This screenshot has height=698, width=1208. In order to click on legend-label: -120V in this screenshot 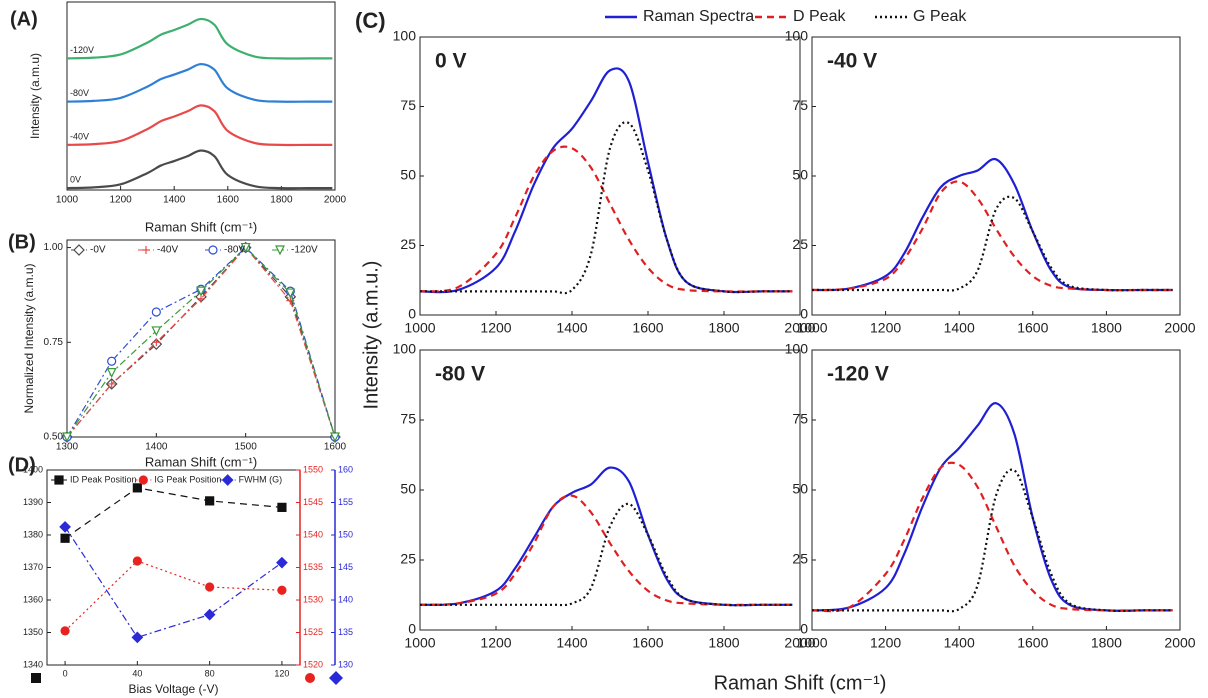, I will do `click(304, 250)`.